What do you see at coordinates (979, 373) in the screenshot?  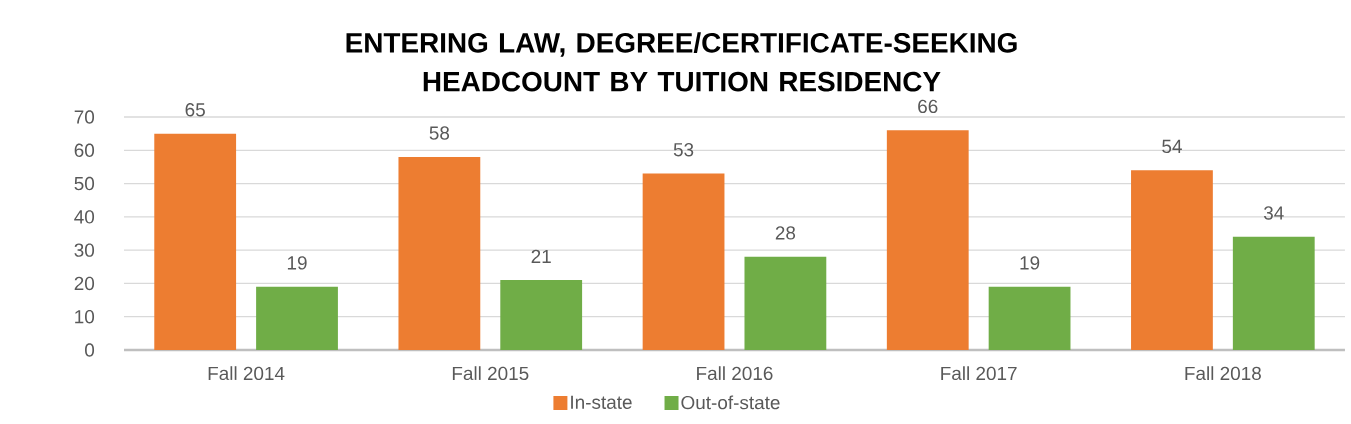 I see `x-tick-label: Fall 2017` at bounding box center [979, 373].